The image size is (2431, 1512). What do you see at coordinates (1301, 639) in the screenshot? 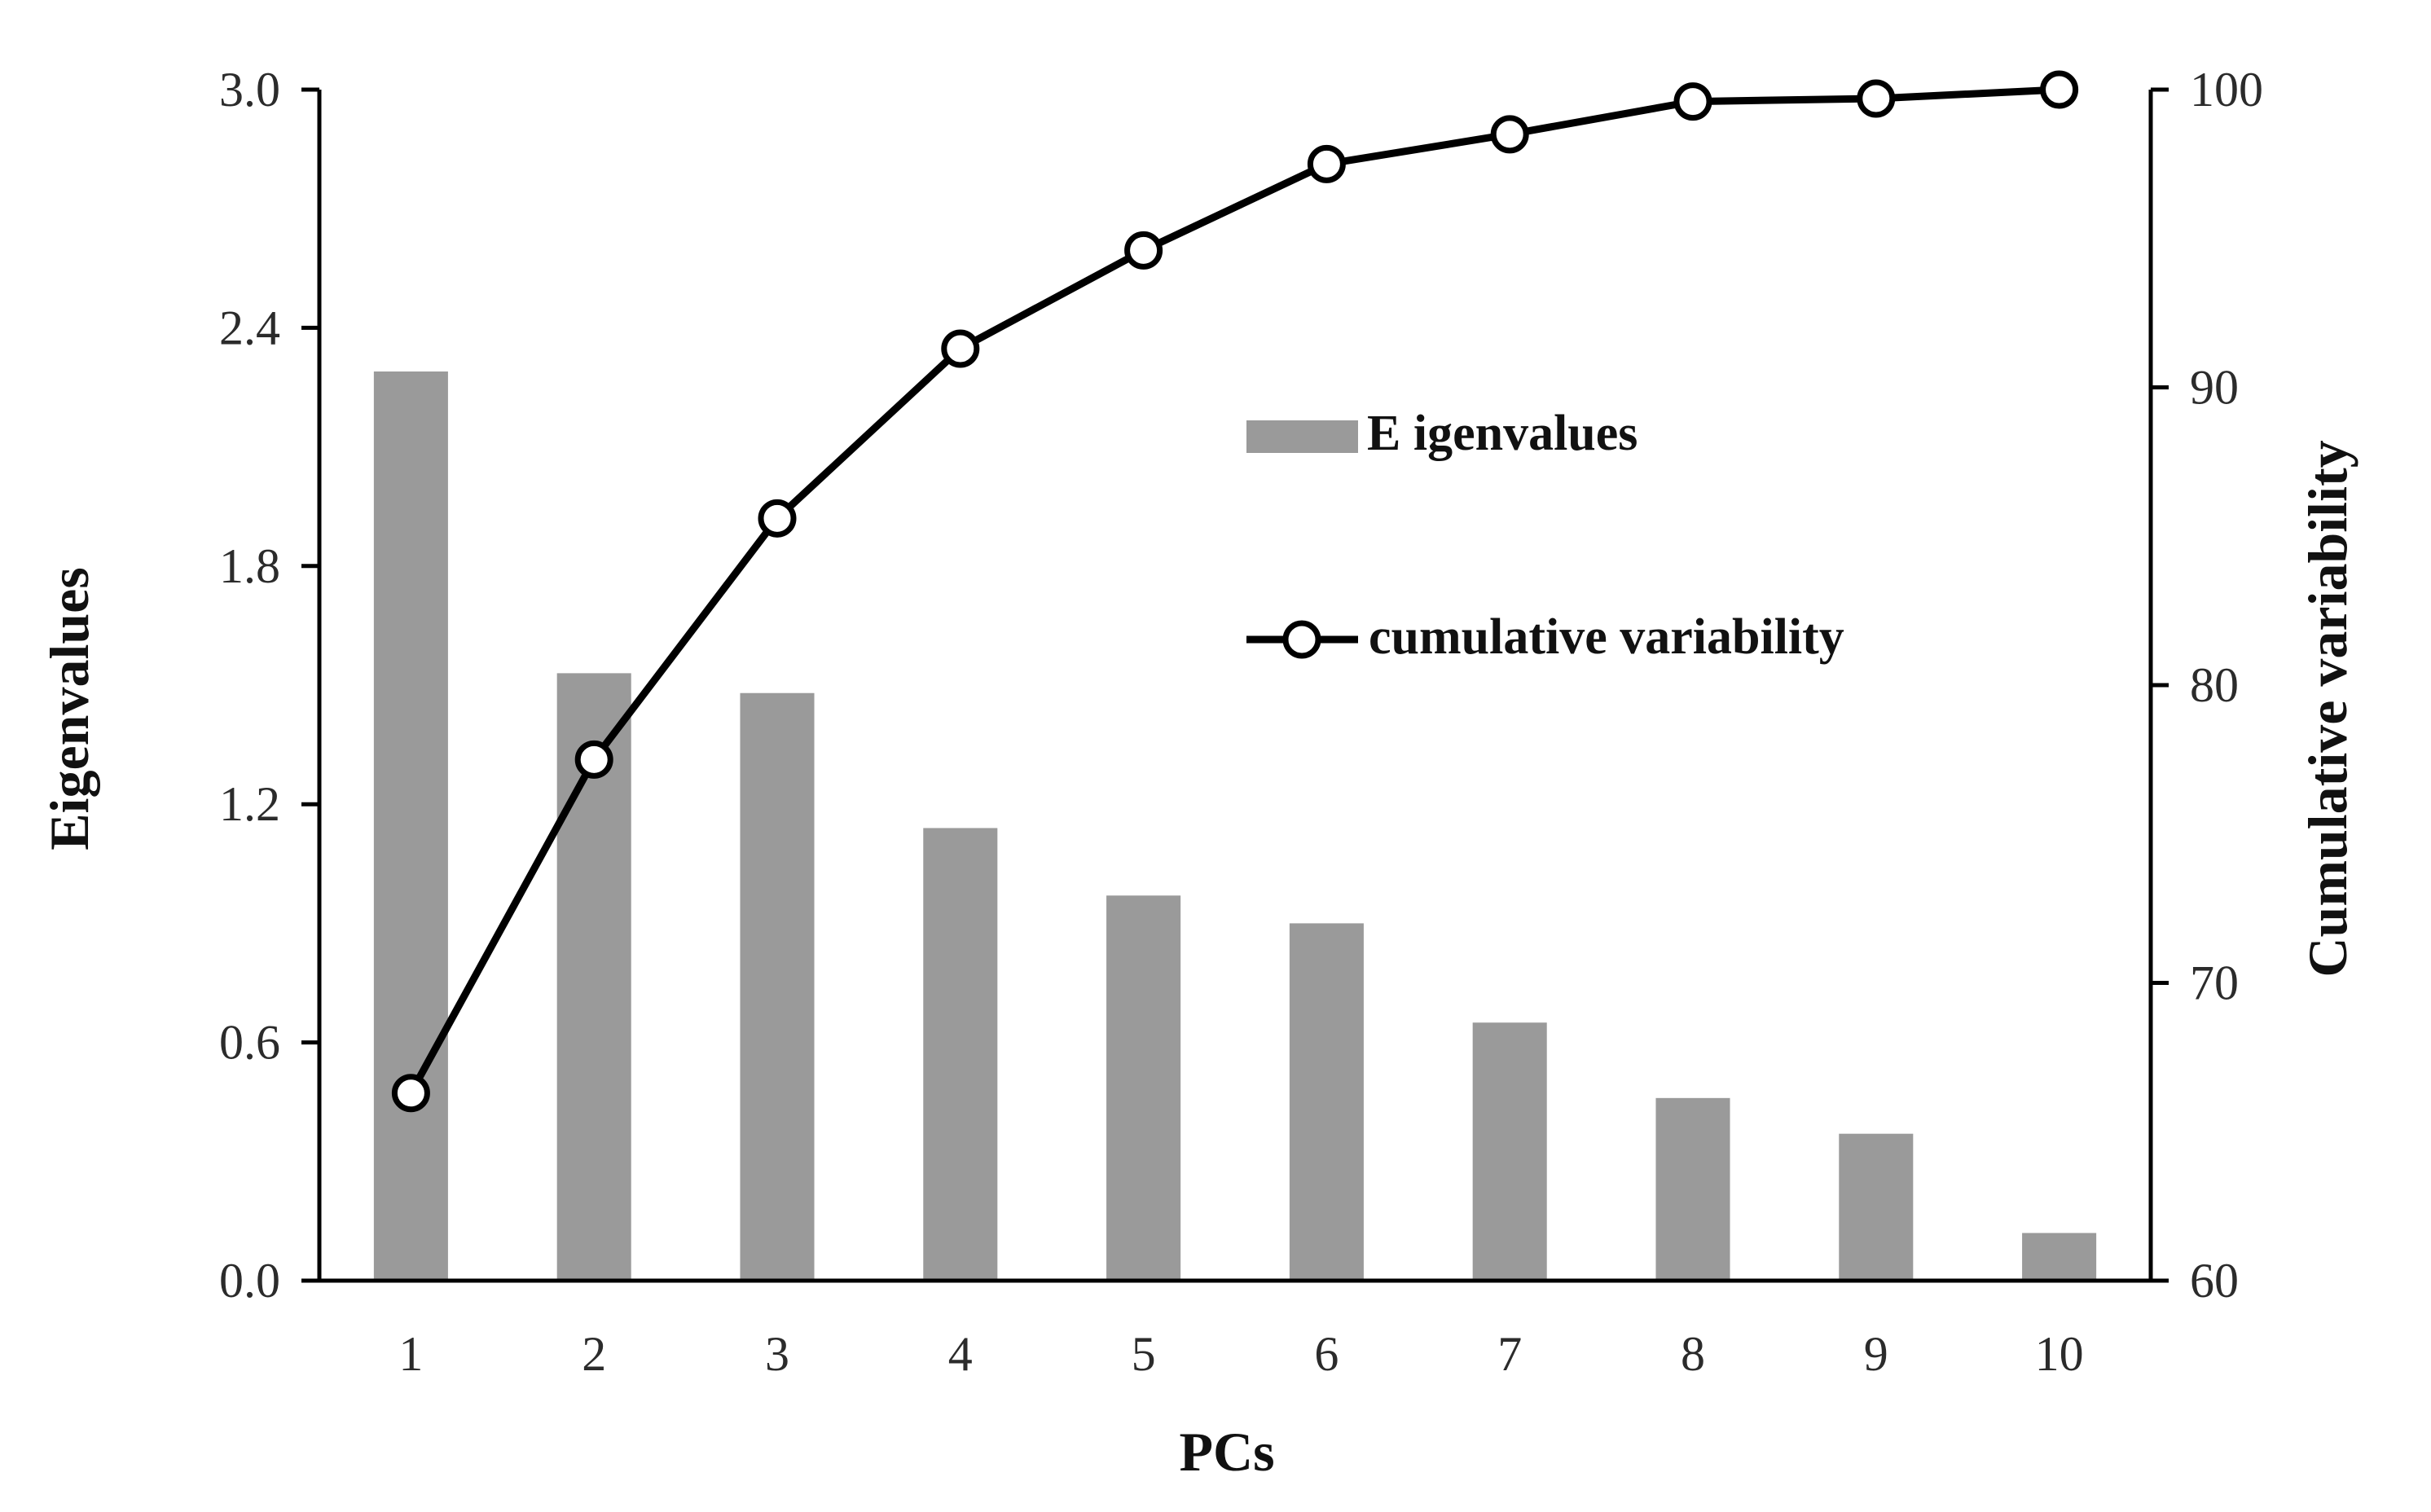
I see `legend-circle-marker` at bounding box center [1301, 639].